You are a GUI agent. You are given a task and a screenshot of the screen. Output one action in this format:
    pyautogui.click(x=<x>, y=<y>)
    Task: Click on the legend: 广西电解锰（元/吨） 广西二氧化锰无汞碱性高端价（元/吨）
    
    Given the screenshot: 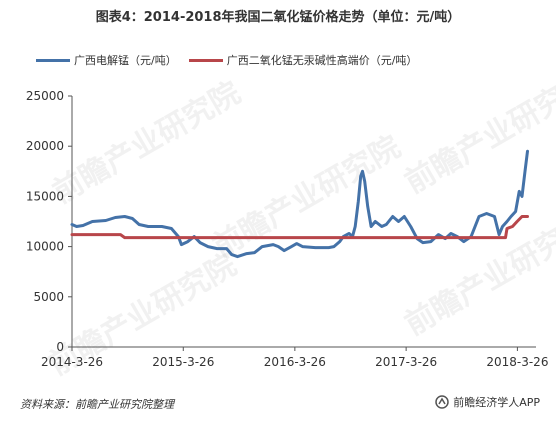 What is the action you would take?
    pyautogui.click(x=232, y=60)
    